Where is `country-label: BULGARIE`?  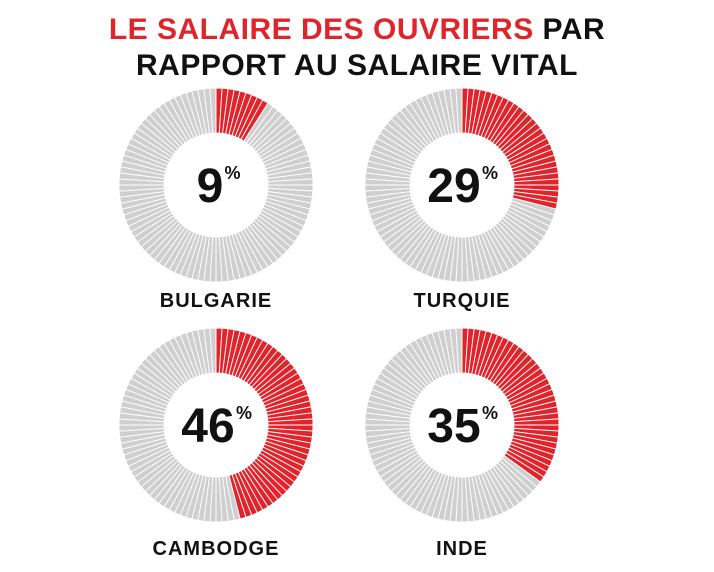 country-label: BULGARIE is located at coordinates (216, 301).